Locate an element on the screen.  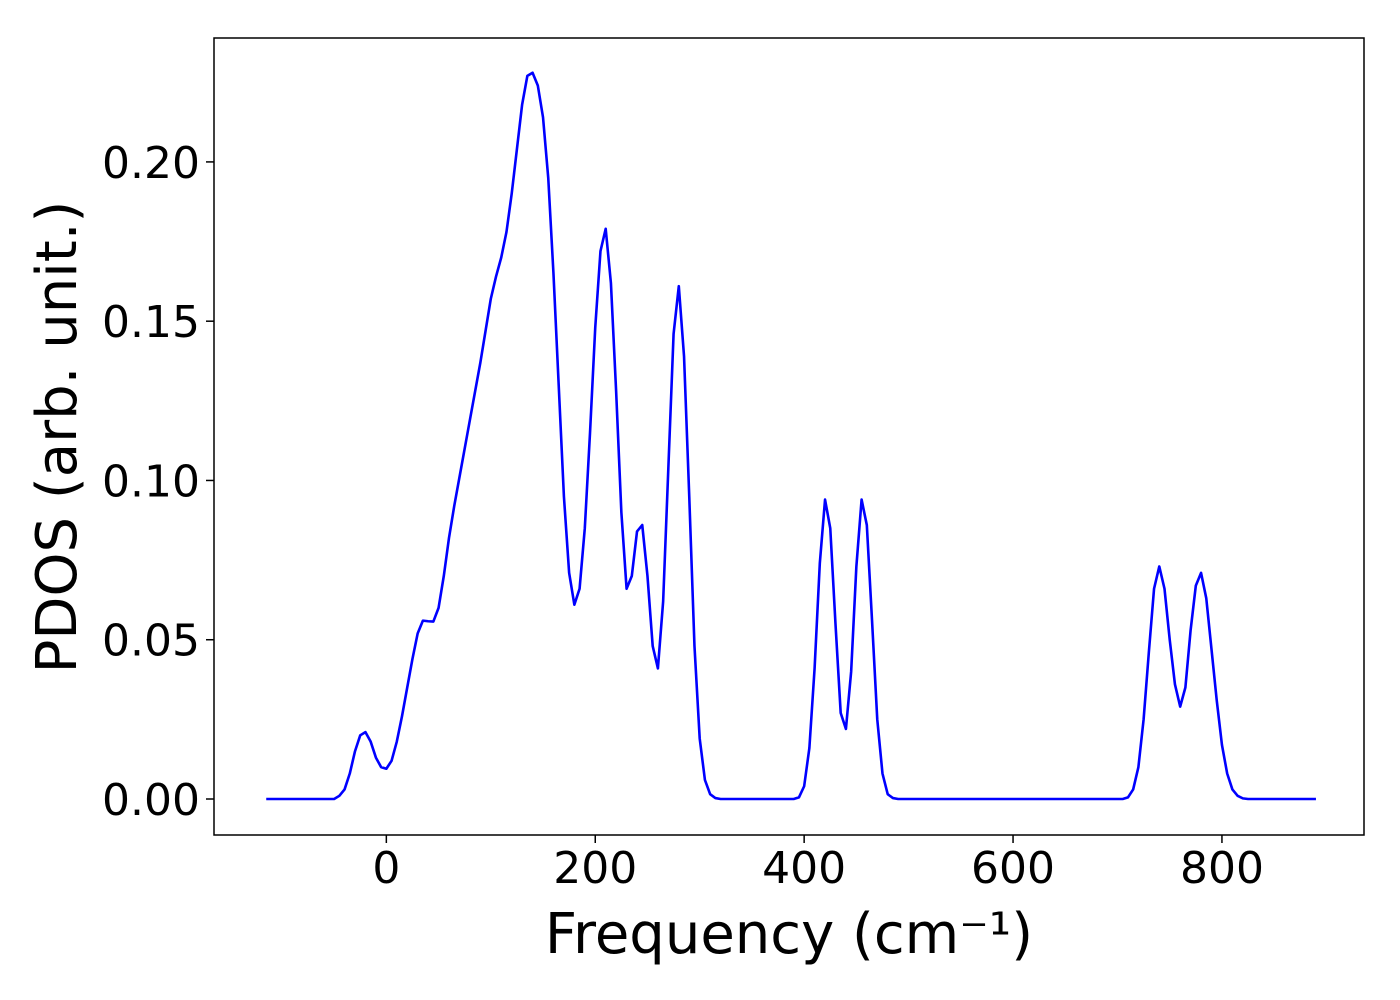
y-tick-label: 0.15 is located at coordinates (151, 322).